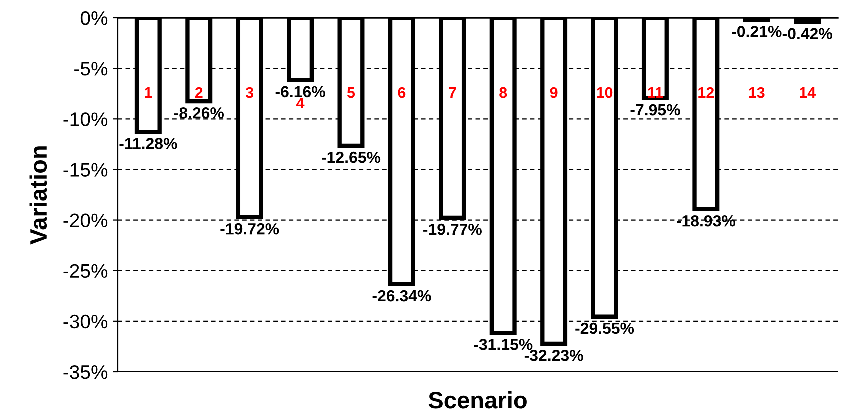 This screenshot has width=843, height=420. Describe the element at coordinates (149, 144) in the screenshot. I see `data-label: -11.28%` at that location.